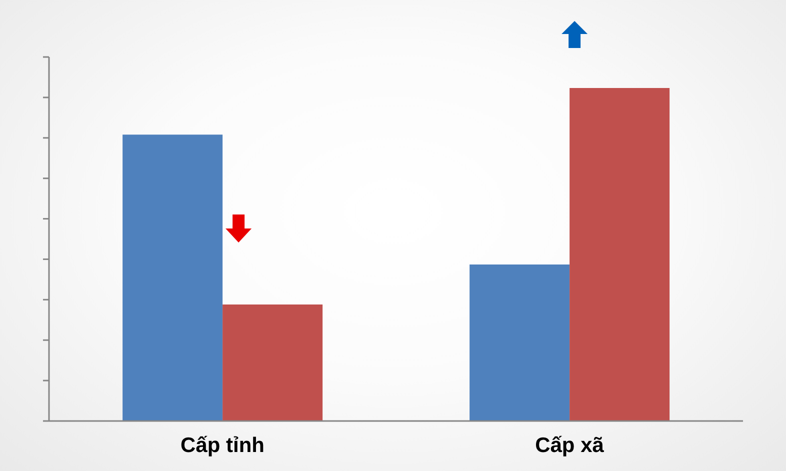 The image size is (786, 471). What do you see at coordinates (222, 445) in the screenshot?
I see `x-tick-label: Cấp tỉnh` at bounding box center [222, 445].